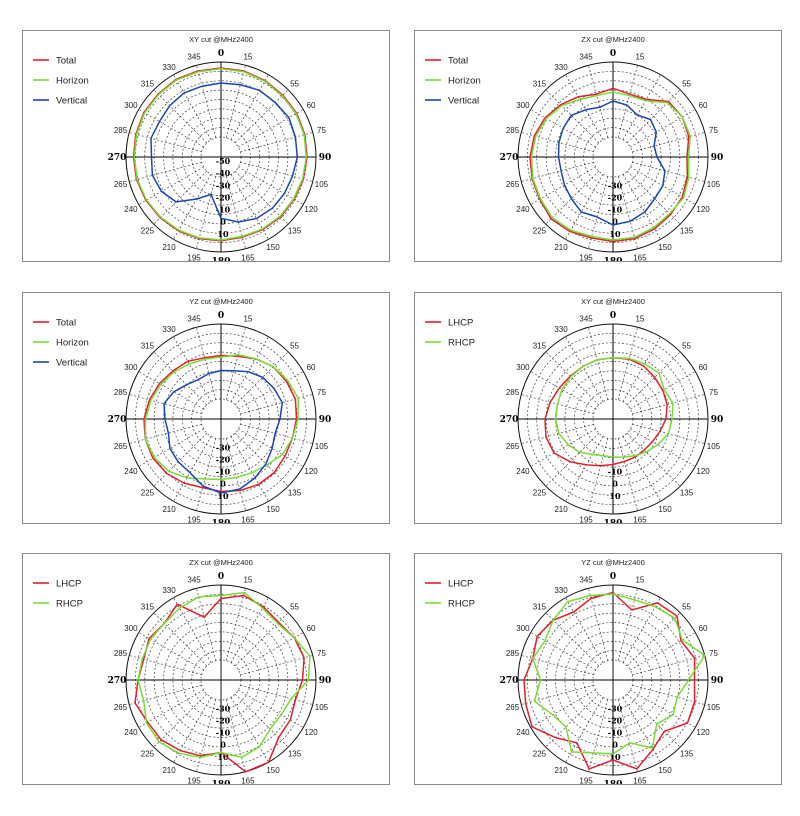 The height and width of the screenshot is (816, 800). I want to click on legend-label-rhcp: RHCP, so click(461, 343).